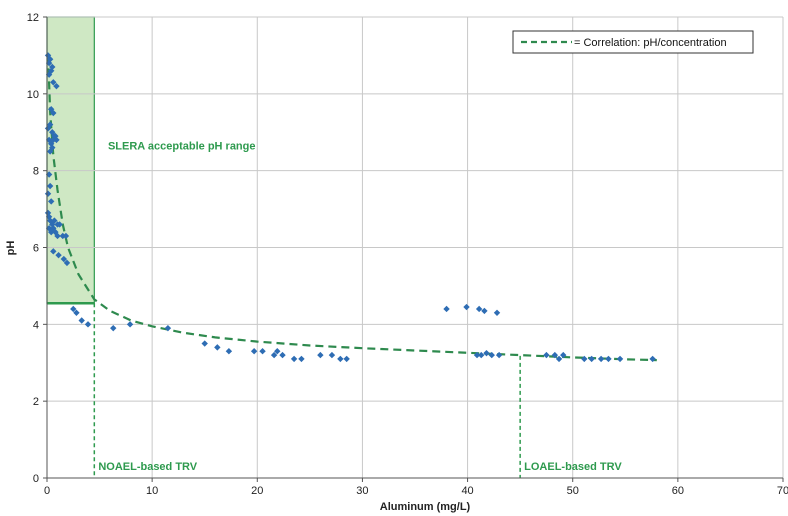 The image size is (788, 516). I want to click on y-tick-label: 12, so click(33, 18).